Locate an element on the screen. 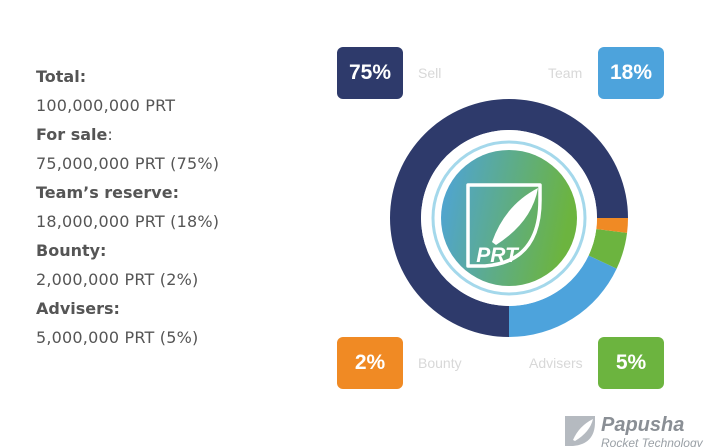  team-reserve-label: Team’s reserve: is located at coordinates (107, 192).